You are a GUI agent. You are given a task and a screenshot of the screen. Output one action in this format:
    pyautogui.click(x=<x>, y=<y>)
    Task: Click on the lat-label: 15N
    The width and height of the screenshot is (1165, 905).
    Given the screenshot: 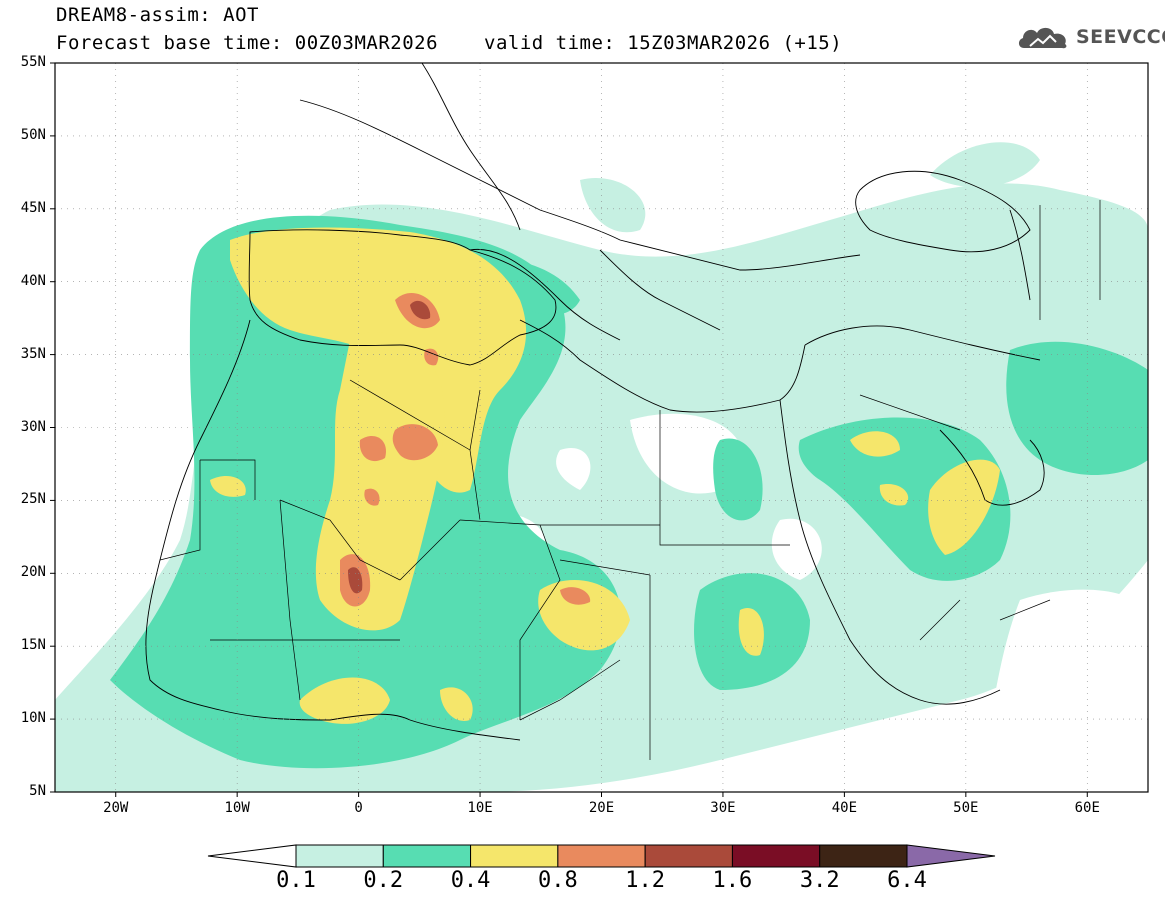 What is the action you would take?
    pyautogui.click(x=33, y=645)
    